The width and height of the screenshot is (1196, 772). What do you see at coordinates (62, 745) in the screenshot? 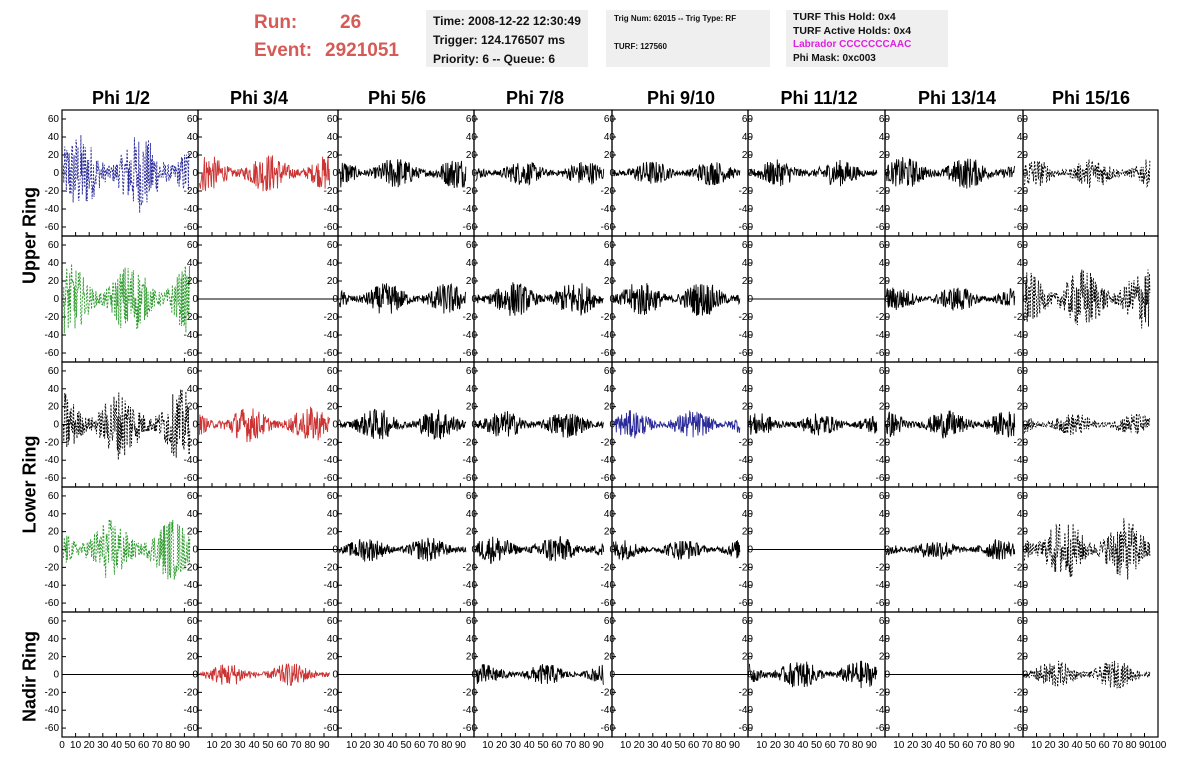
I see `x-tick-label: 0` at bounding box center [62, 745].